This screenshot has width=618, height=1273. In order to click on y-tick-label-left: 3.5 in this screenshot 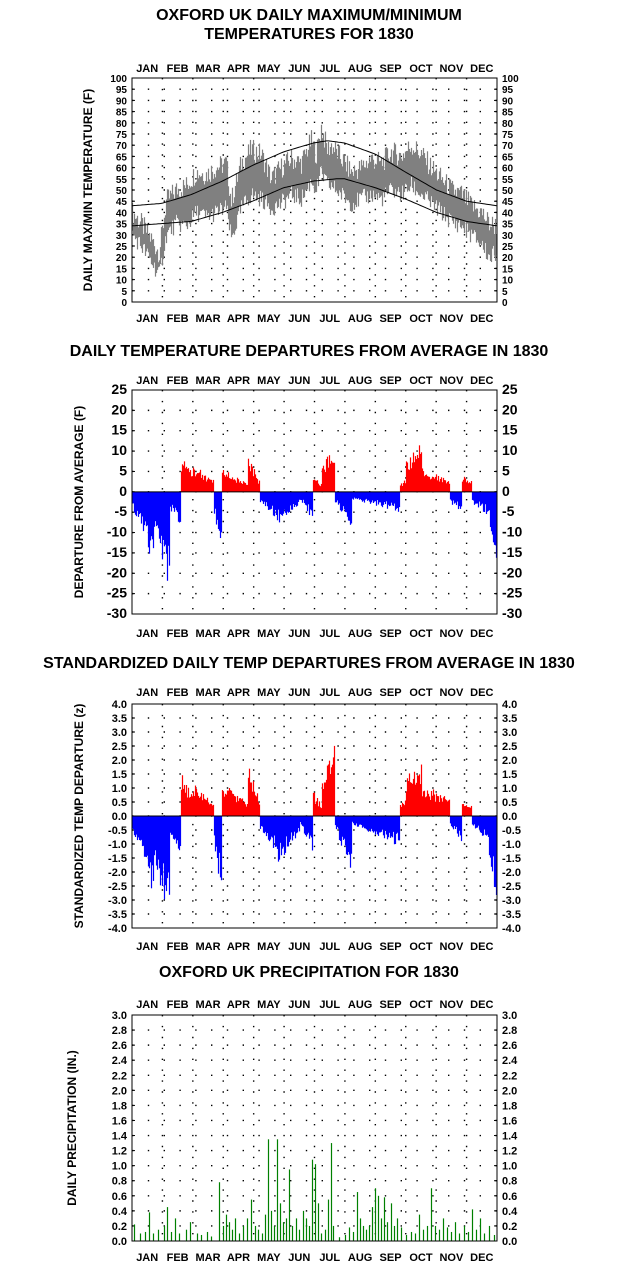, I will do `click(119, 719)`.